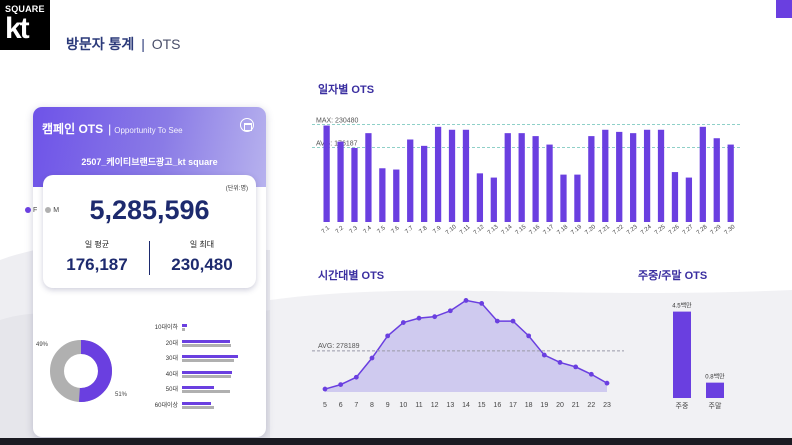 The width and height of the screenshot is (792, 445). I want to click on page-title-main: 방문자 통계, so click(100, 44).